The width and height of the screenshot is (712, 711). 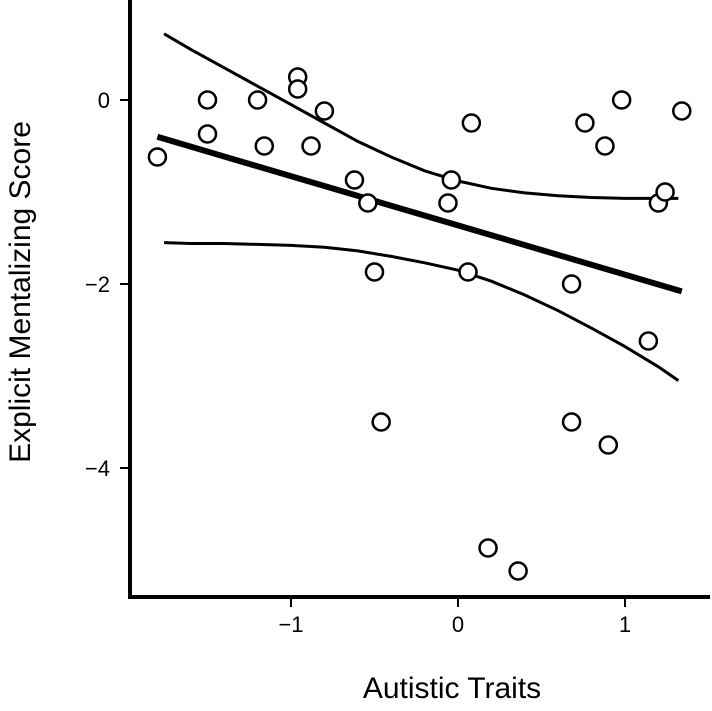 What do you see at coordinates (20, 292) in the screenshot?
I see `y-axis-title: Explicit Mentalizing Score` at bounding box center [20, 292].